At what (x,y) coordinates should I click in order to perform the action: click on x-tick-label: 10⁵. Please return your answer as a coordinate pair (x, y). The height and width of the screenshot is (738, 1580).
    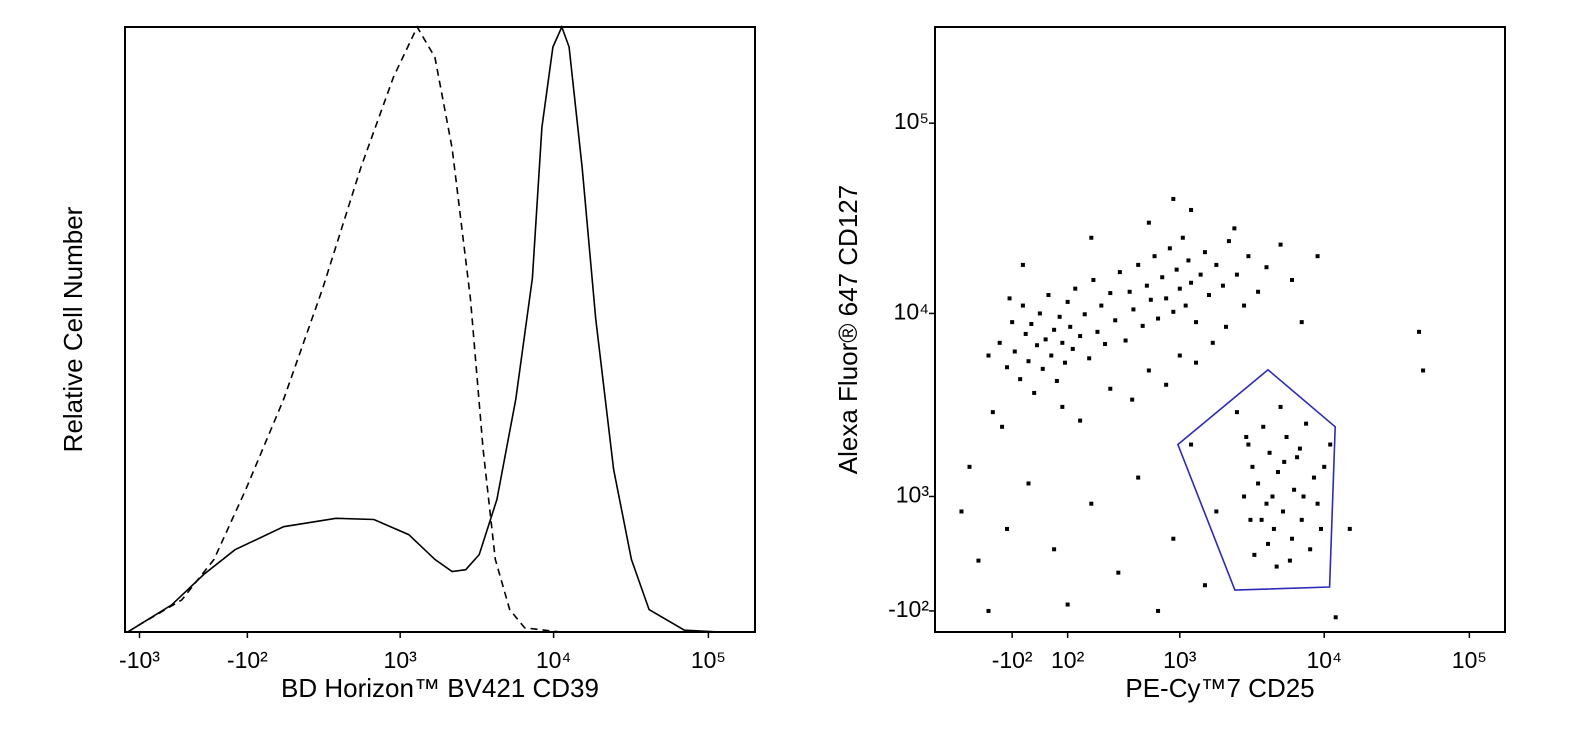
    Looking at the image, I should click on (1469, 660).